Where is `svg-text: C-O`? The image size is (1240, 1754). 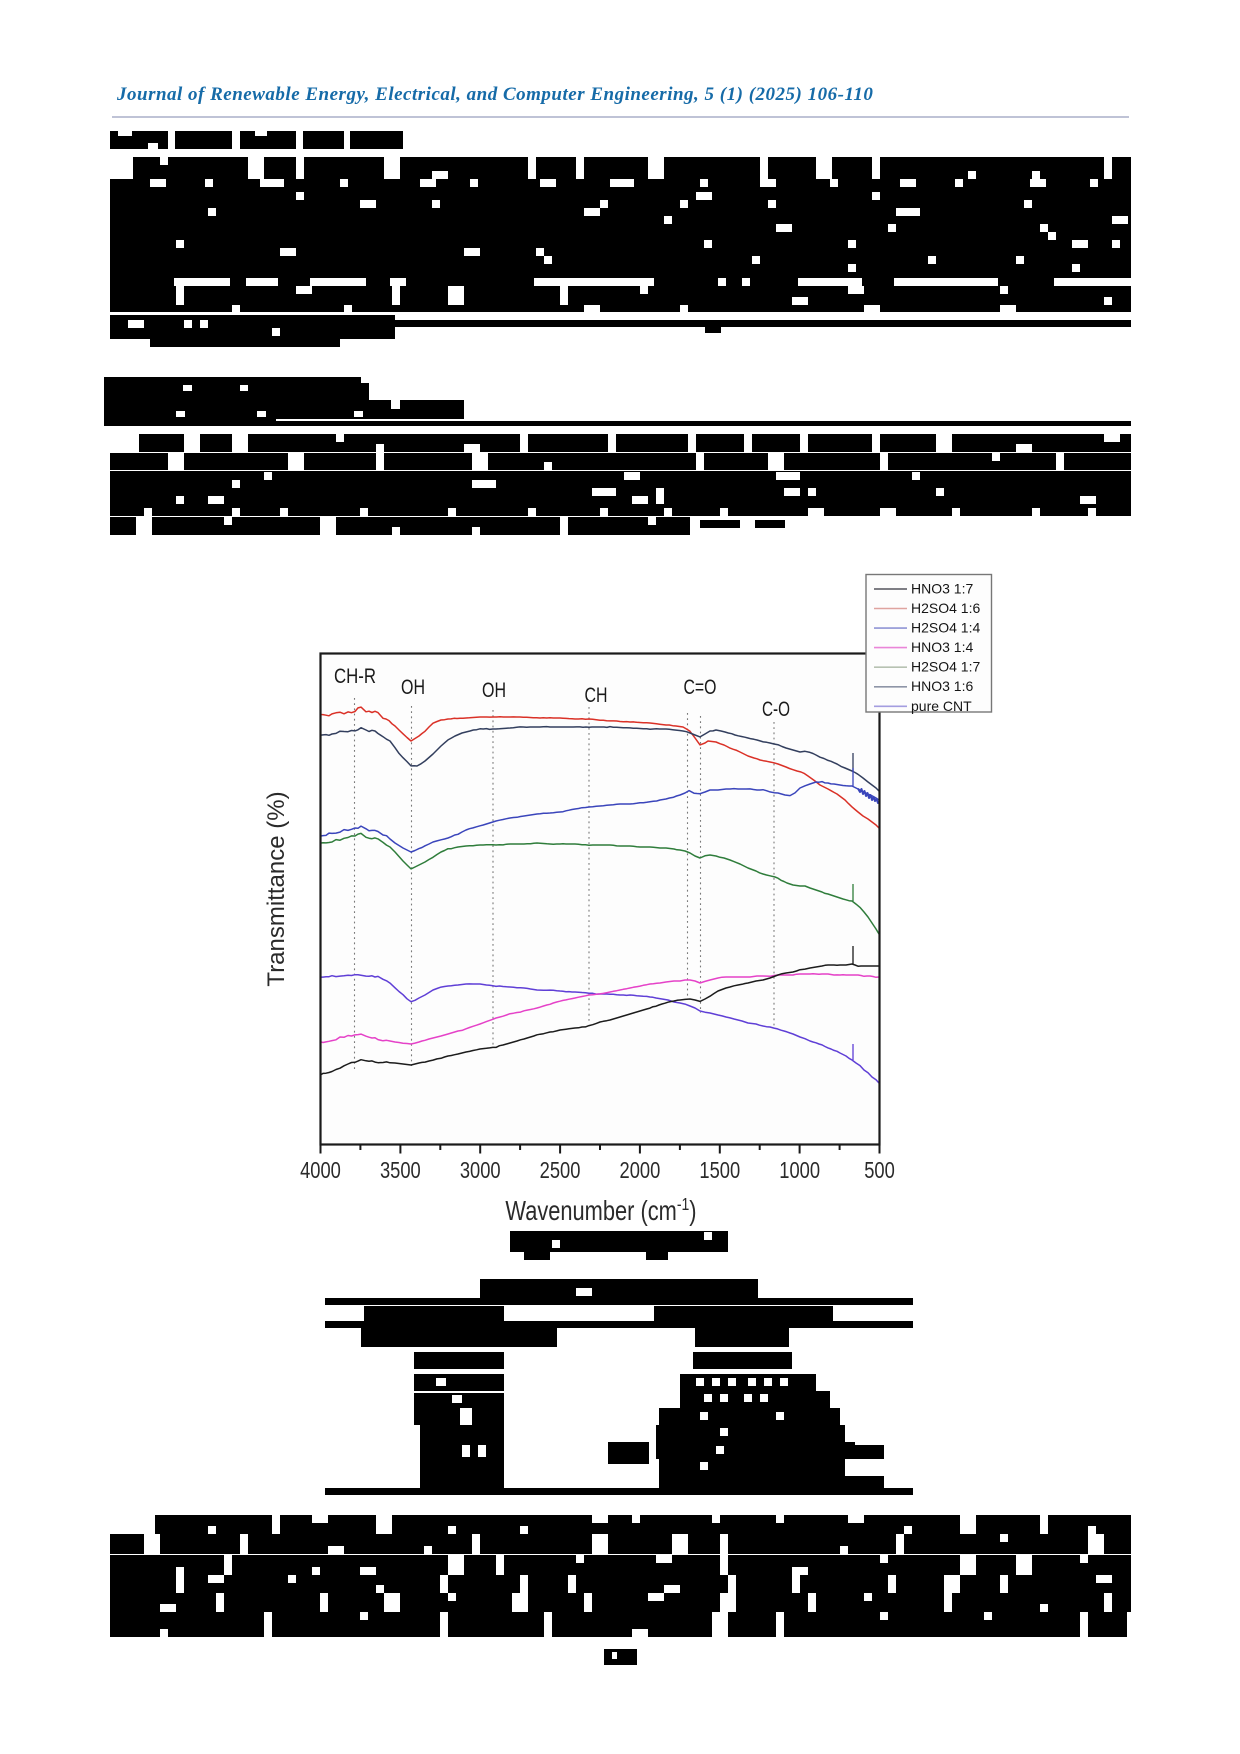
svg-text: C-O is located at coordinates (776, 709).